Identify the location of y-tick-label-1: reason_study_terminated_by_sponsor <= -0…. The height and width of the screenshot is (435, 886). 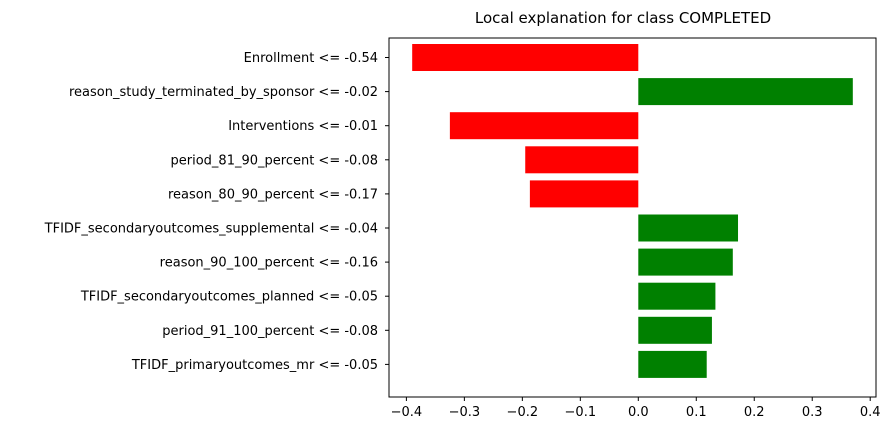
(223, 92).